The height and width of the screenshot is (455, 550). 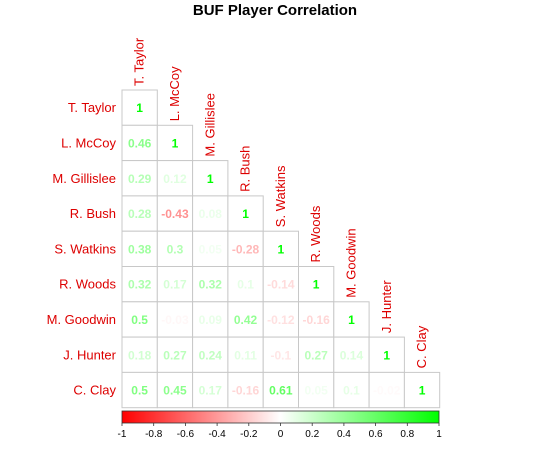 What do you see at coordinates (92, 107) in the screenshot?
I see `row-label: T. Taylor` at bounding box center [92, 107].